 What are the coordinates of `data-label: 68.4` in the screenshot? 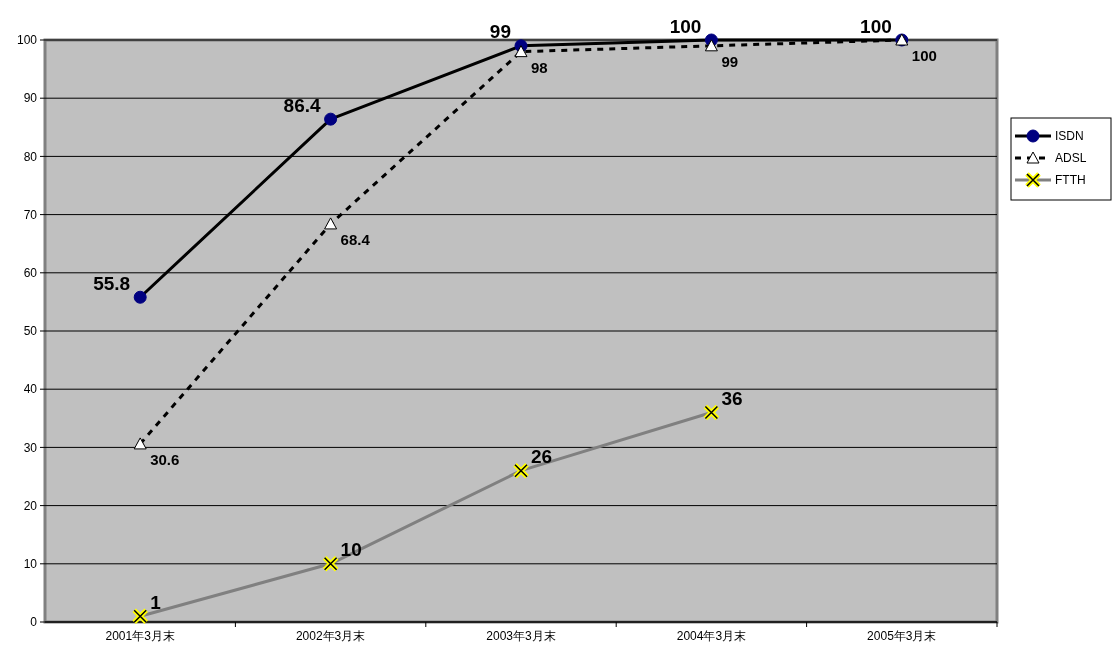 It's located at (355, 240).